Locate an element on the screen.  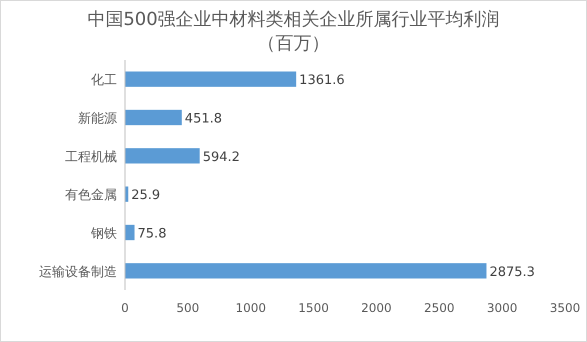
x-tick-label: 3500 is located at coordinates (565, 308).